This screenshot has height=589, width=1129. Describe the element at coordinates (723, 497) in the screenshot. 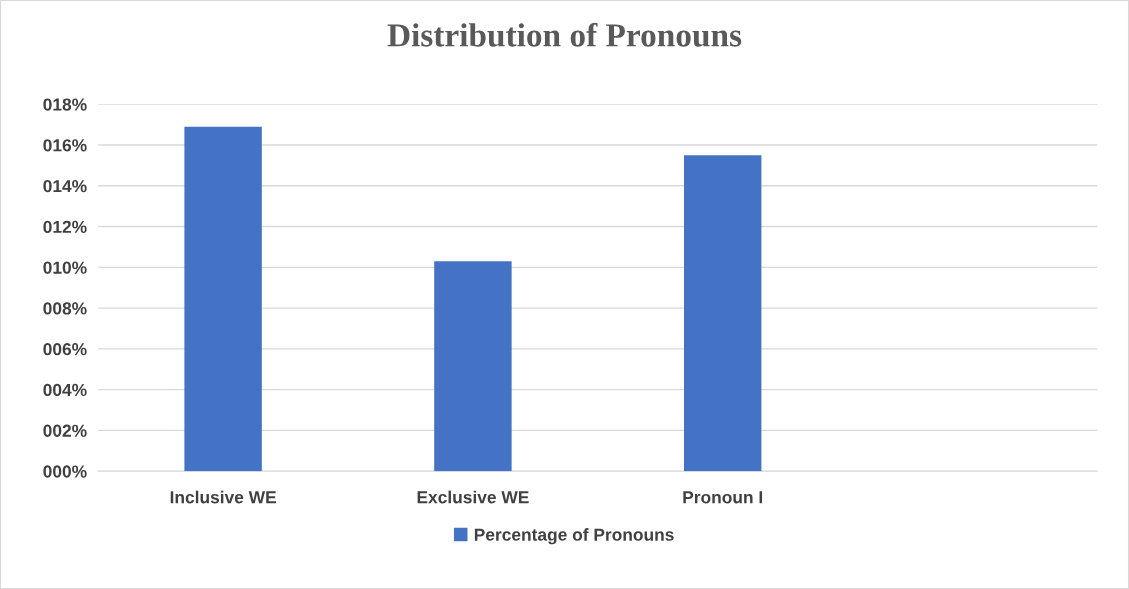

I see `x-tick-label: Pronoun I` at that location.